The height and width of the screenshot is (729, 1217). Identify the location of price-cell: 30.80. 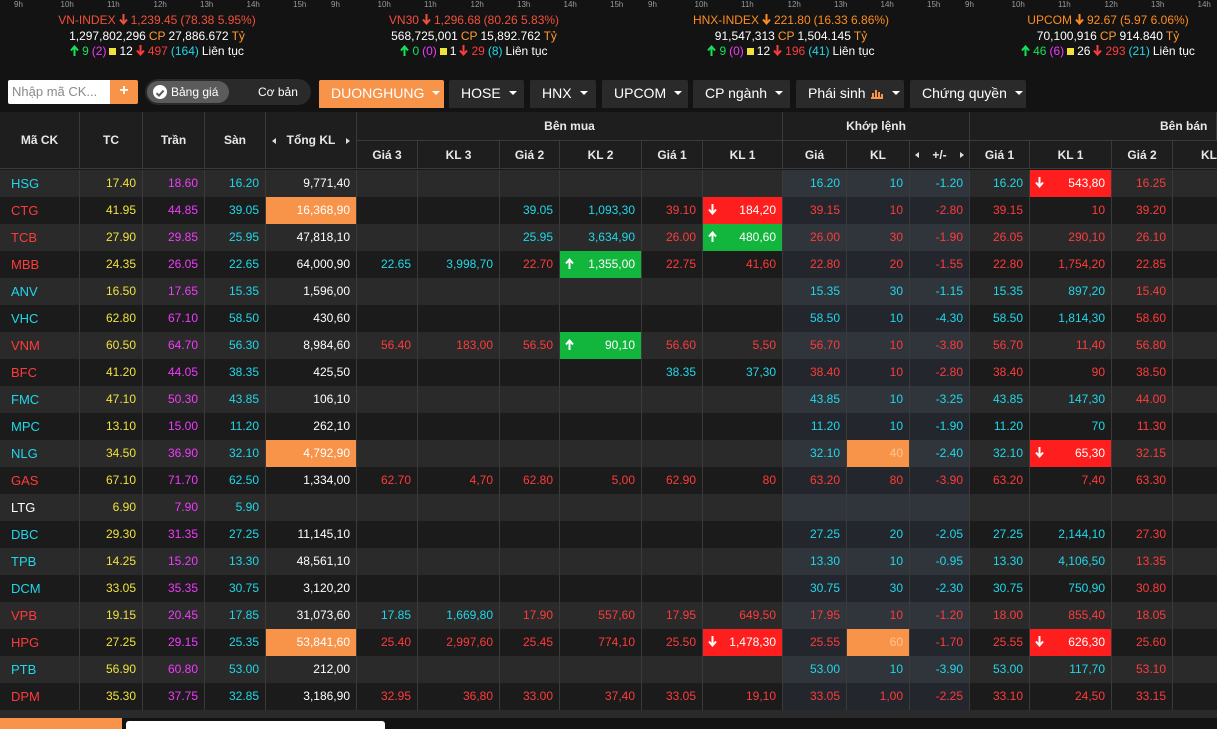
(1142, 588).